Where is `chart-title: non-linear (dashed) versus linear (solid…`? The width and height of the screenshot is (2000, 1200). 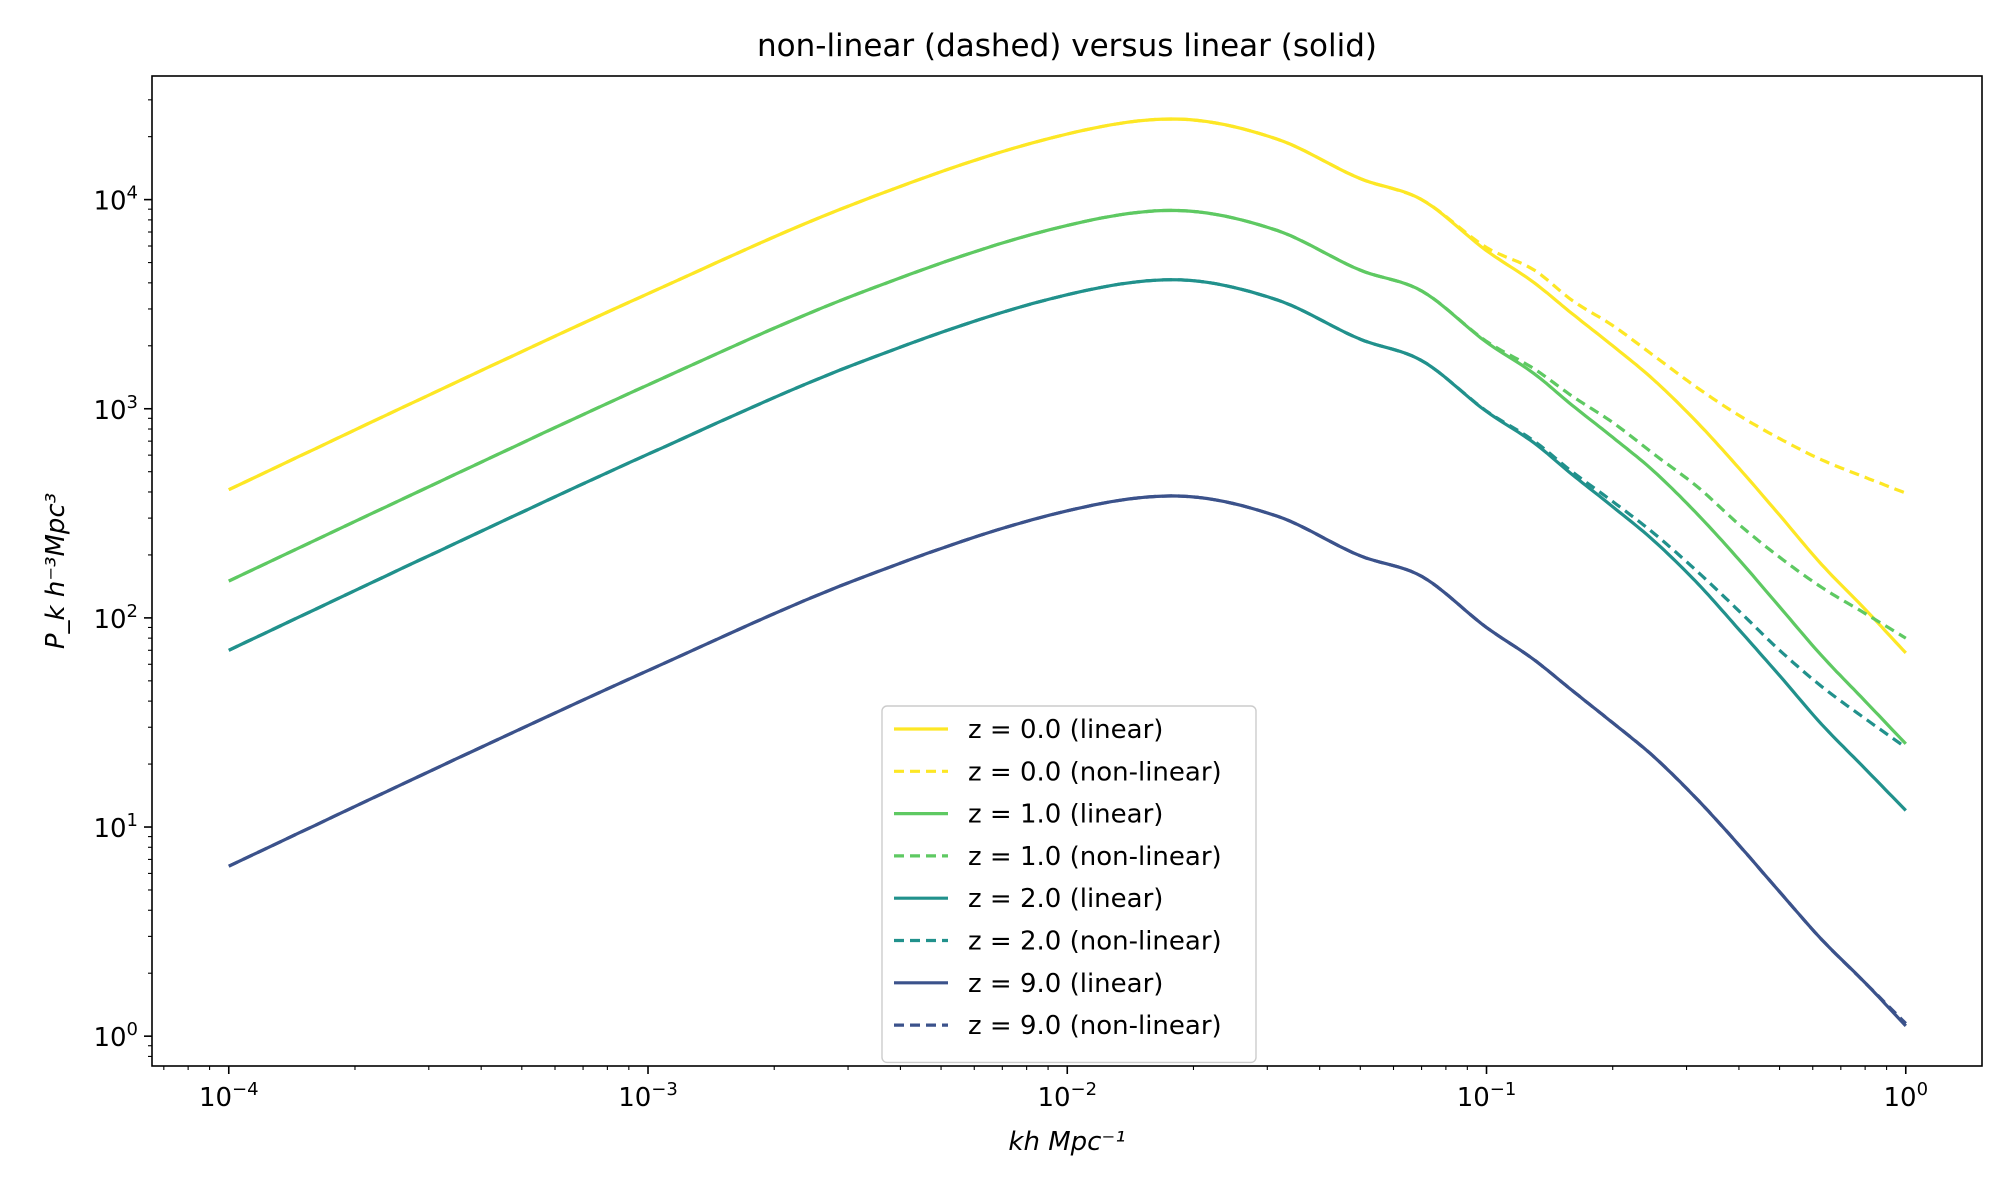
chart-title: non-linear (dashed) versus linear (solid… is located at coordinates (1067, 46).